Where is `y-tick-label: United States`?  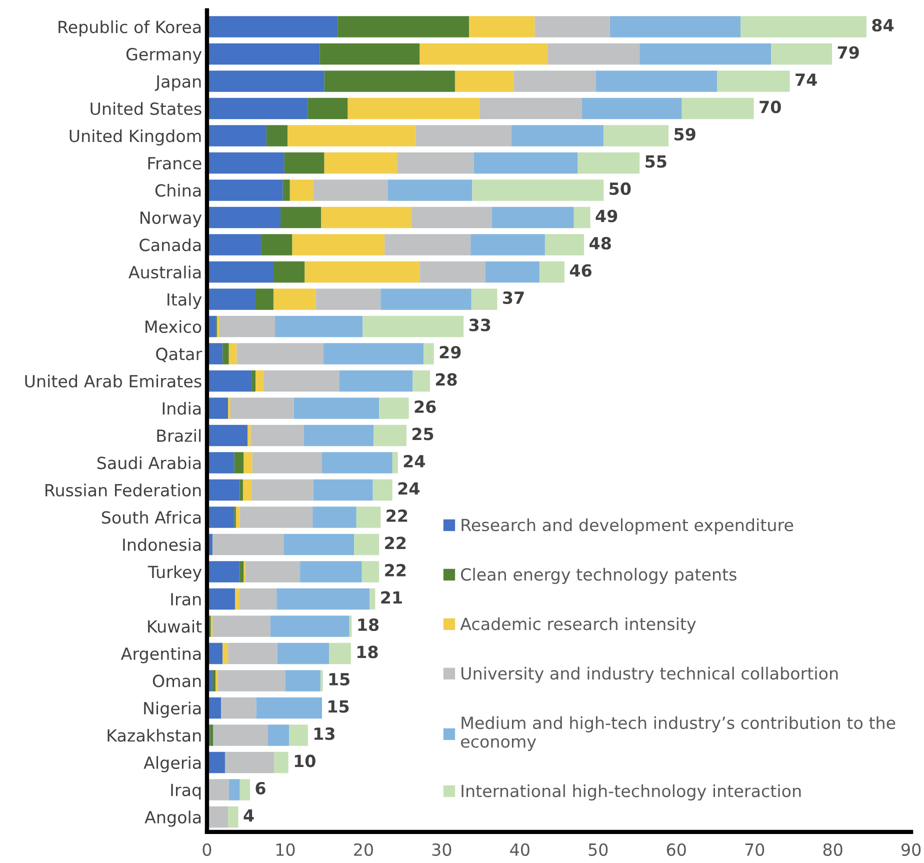 y-tick-label: United States is located at coordinates (146, 109).